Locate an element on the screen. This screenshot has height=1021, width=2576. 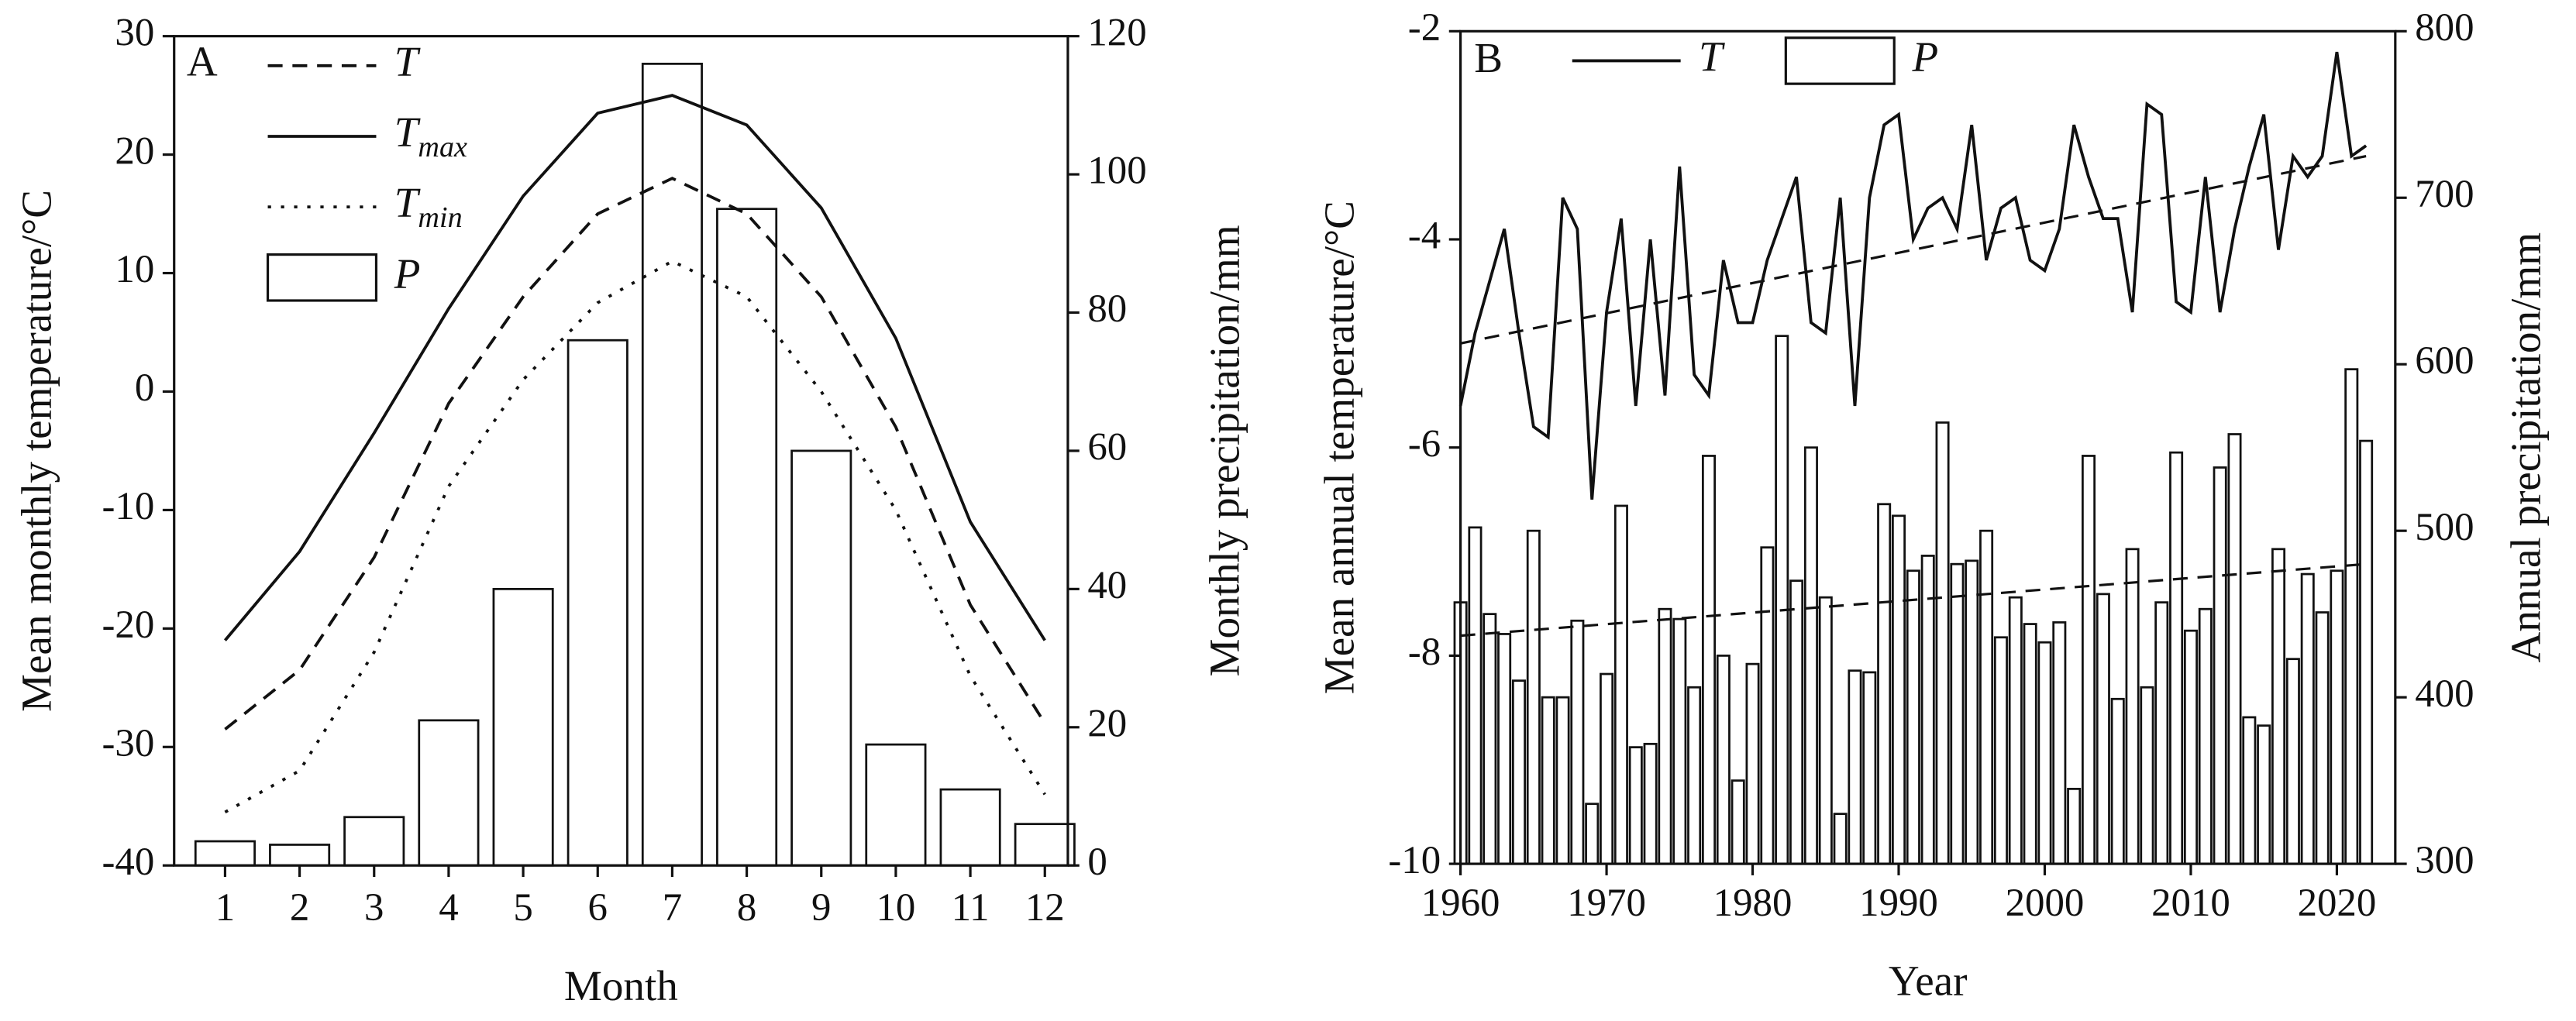
x-tick-label: 2010 is located at coordinates (2190, 904).